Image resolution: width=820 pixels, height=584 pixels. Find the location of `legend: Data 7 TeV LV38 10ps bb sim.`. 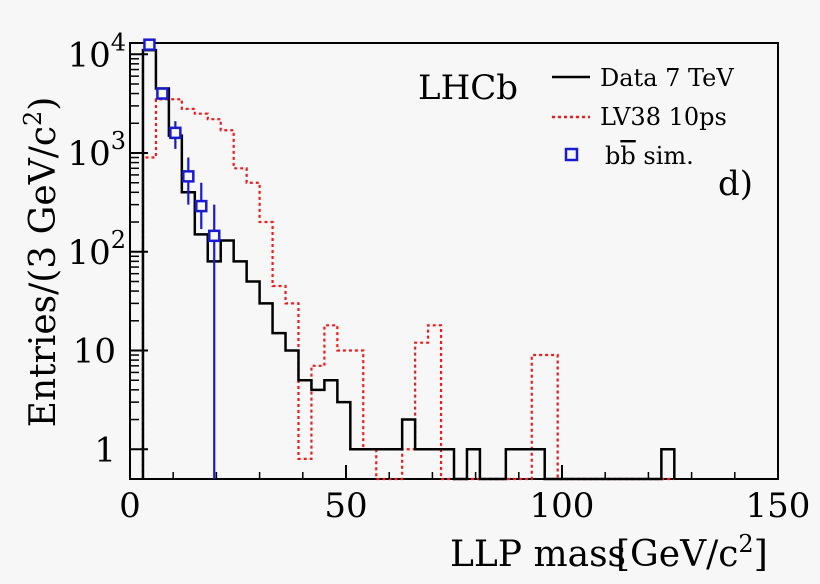

legend: Data 7 TeV LV38 10ps bb sim. is located at coordinates (643, 117).